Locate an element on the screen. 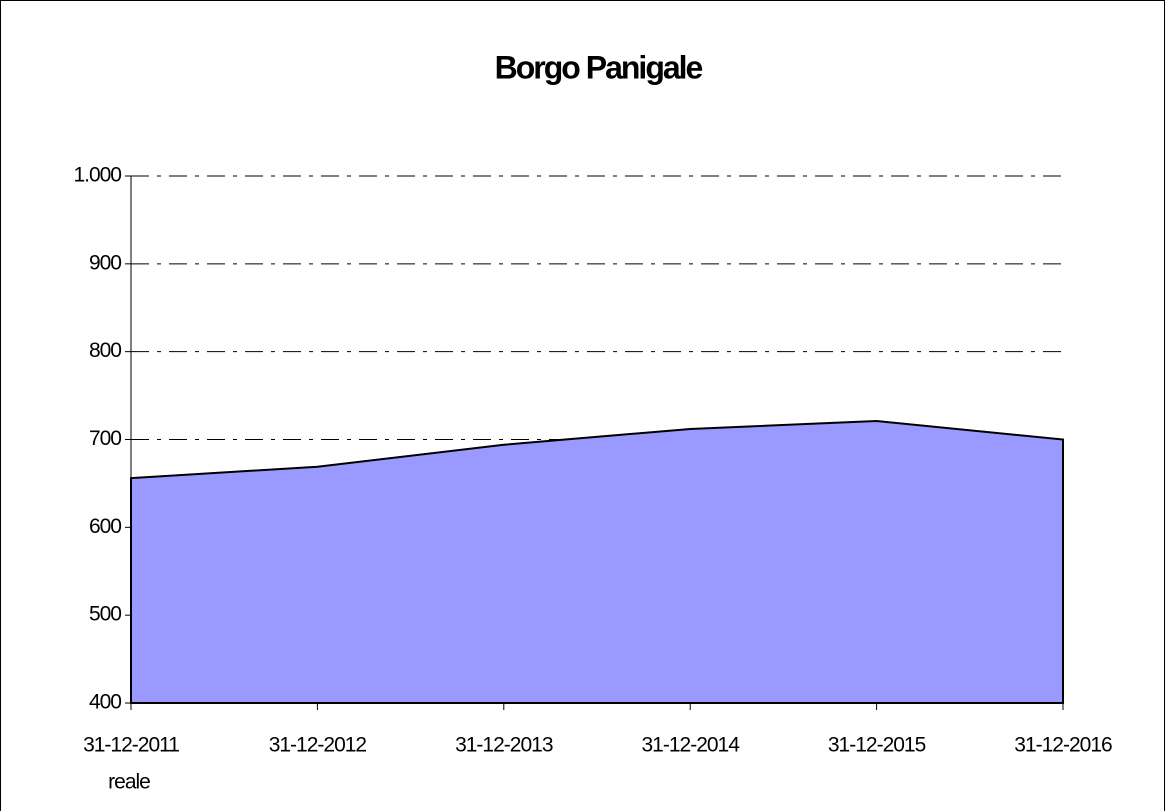  x-tick-label: 31-12-2016 is located at coordinates (1063, 745).